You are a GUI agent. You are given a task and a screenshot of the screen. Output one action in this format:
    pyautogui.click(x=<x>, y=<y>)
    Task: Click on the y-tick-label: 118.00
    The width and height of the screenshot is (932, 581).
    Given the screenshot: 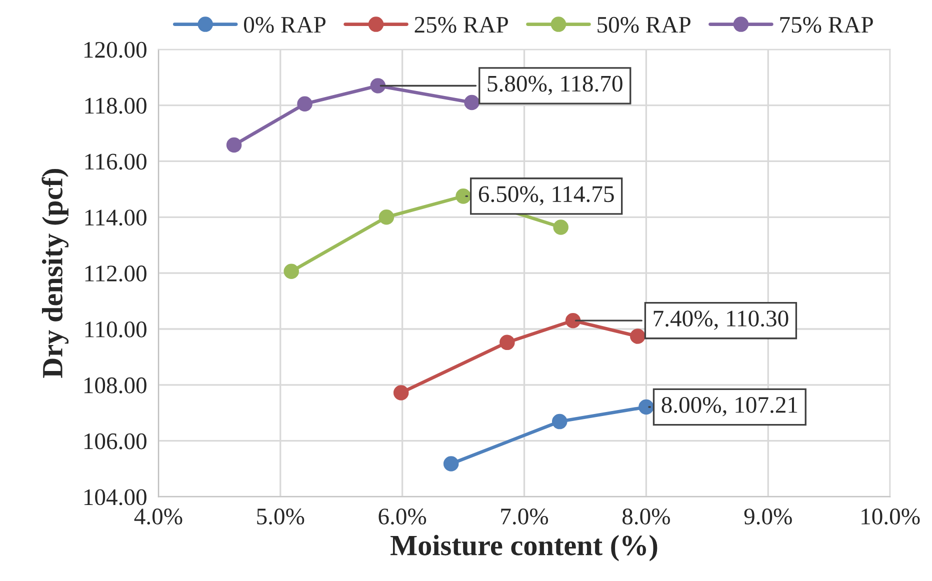 What is the action you would take?
    pyautogui.click(x=115, y=106)
    